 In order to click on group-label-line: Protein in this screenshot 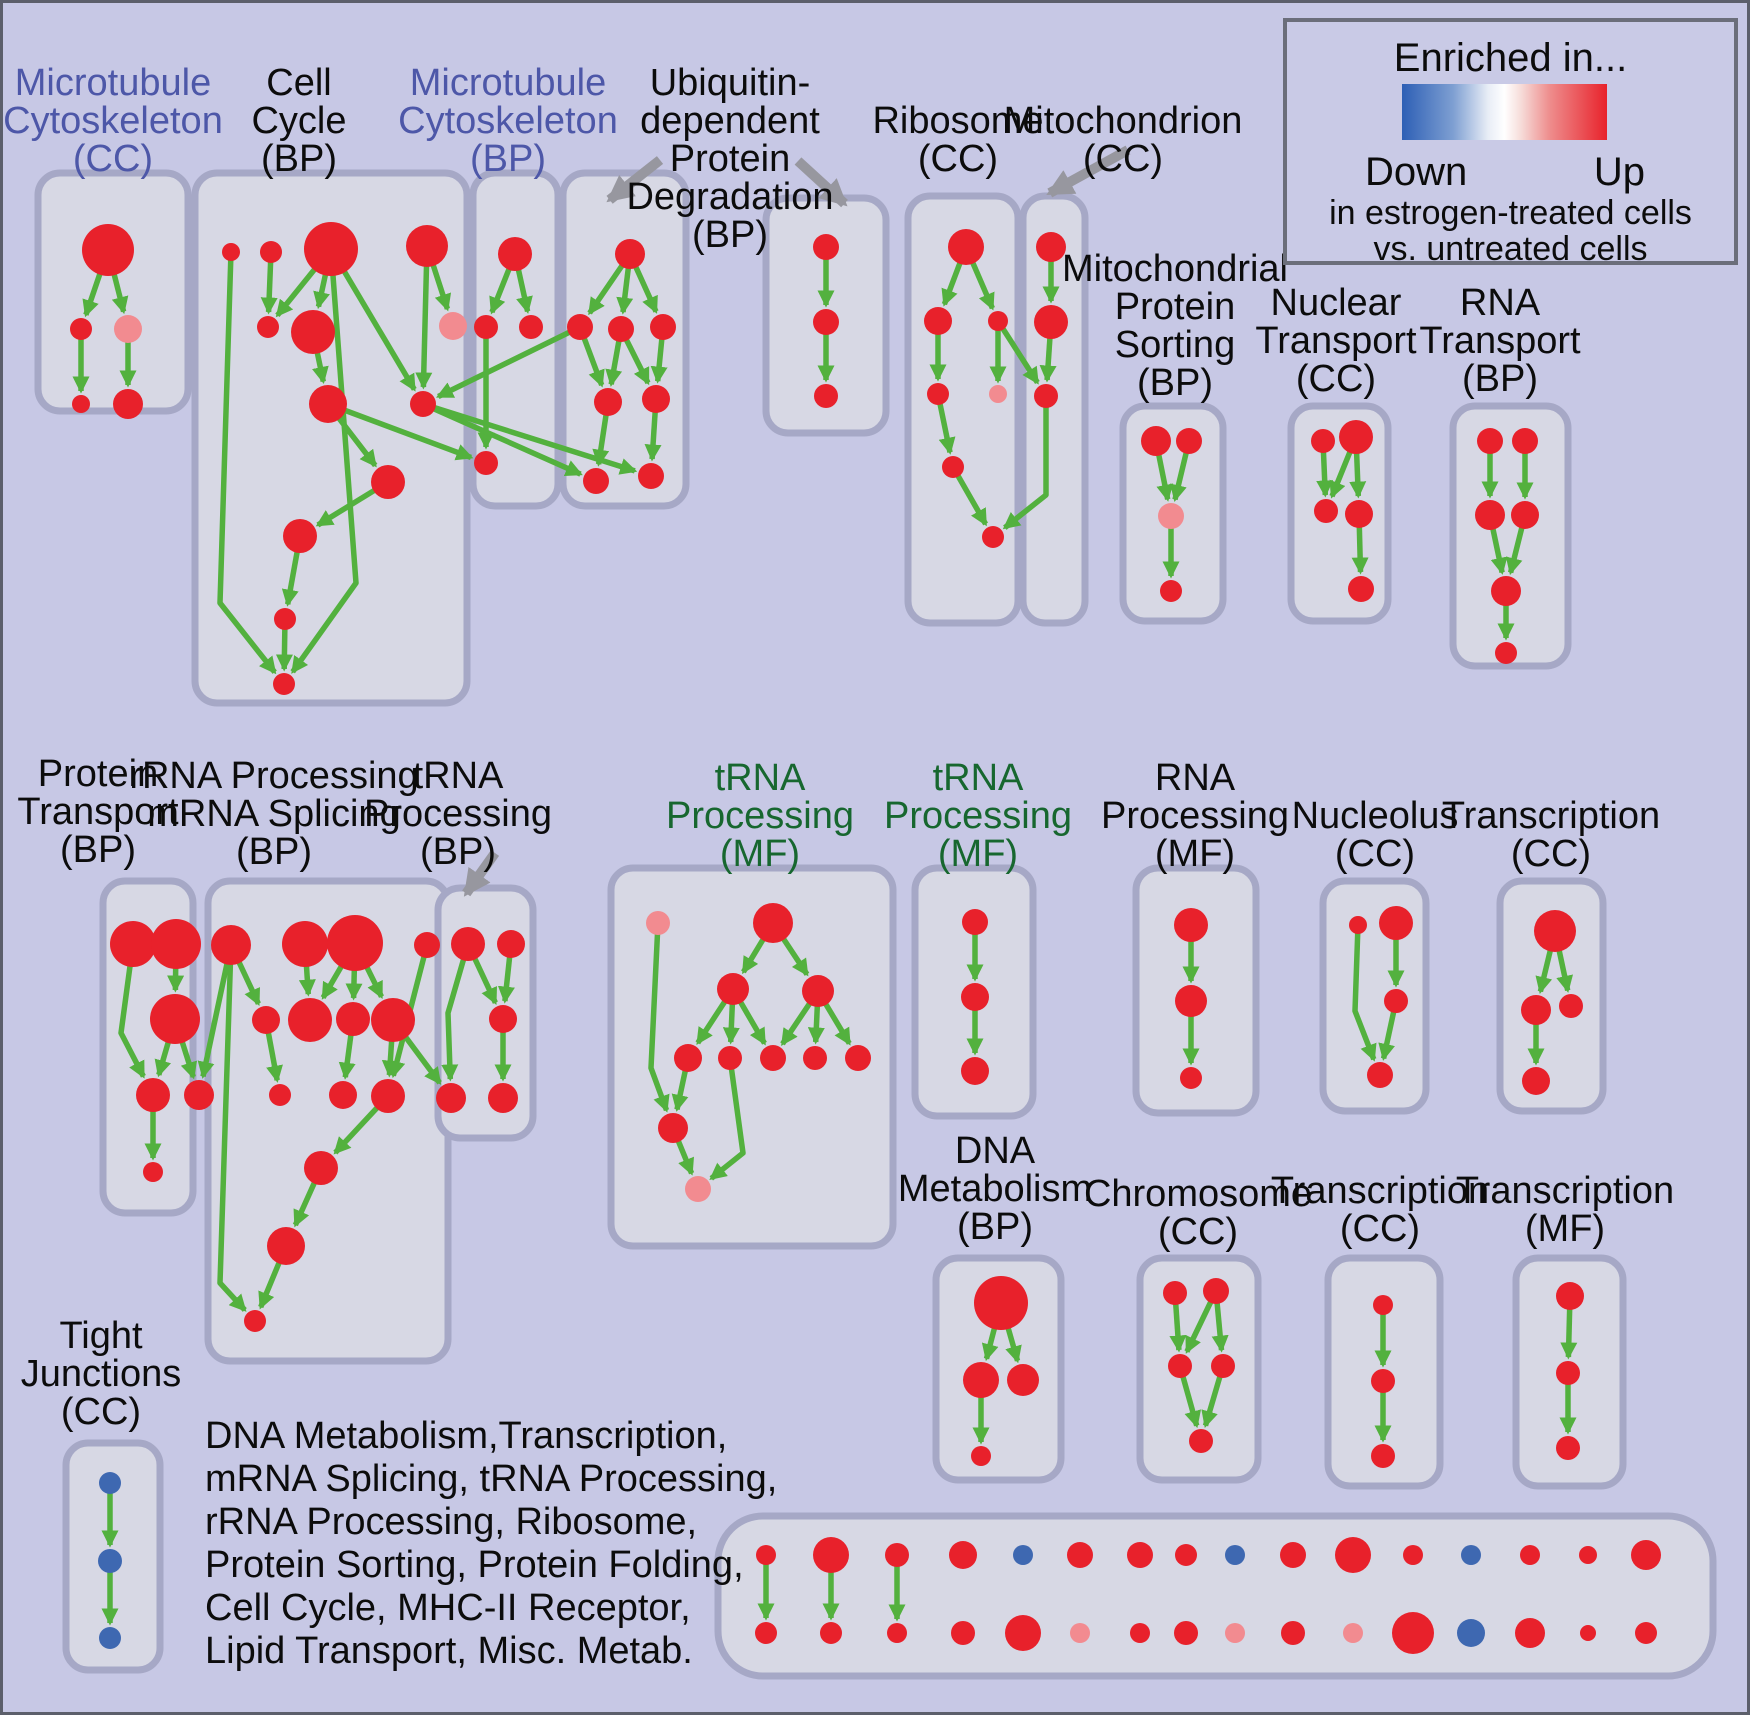, I will do `click(98, 774)`.